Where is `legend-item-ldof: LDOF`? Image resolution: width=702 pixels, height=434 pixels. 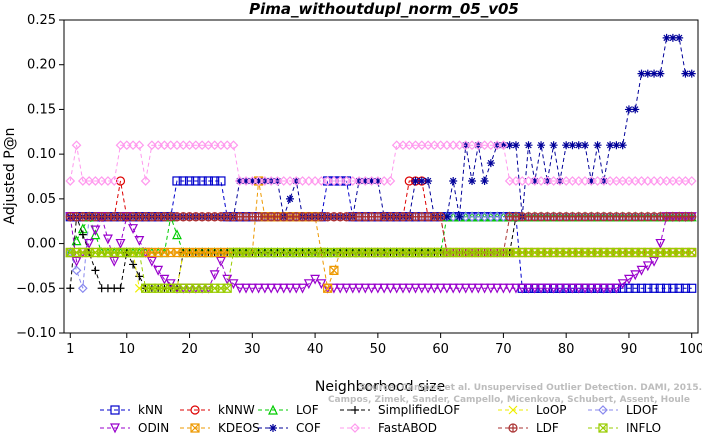
legend-item-ldof: LDOF is located at coordinates (623, 410).